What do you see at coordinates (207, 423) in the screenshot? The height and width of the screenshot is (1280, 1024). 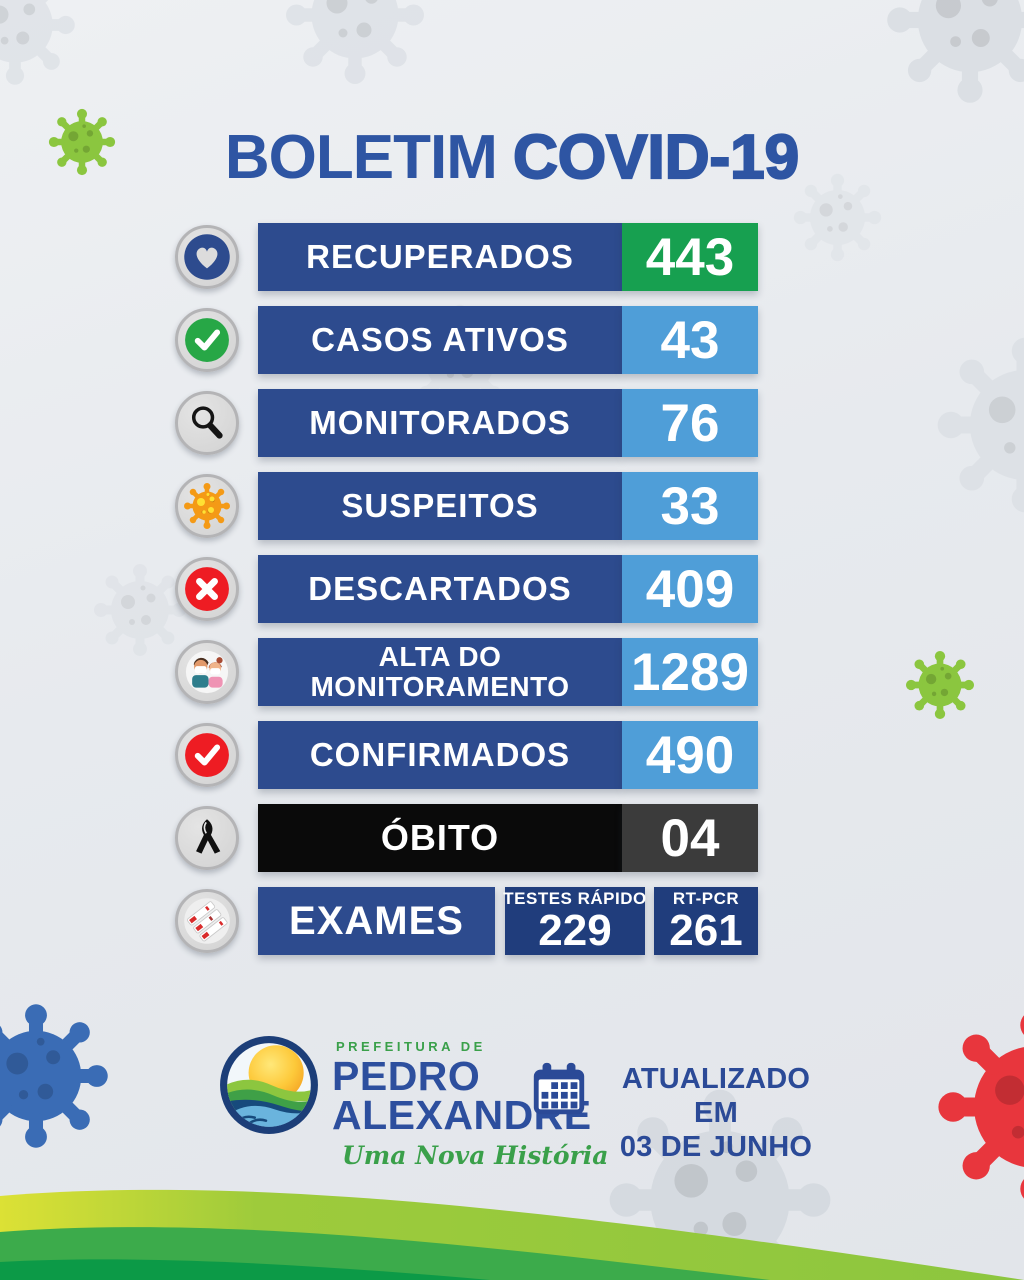 I see `magnifier-icon` at bounding box center [207, 423].